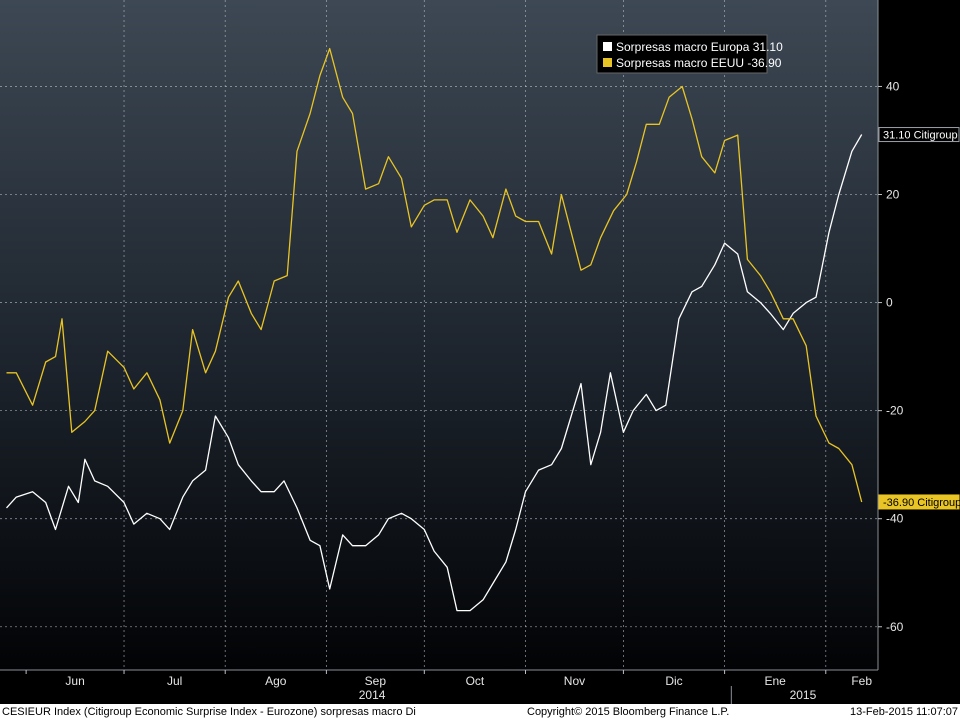 This screenshot has height=720, width=960. What do you see at coordinates (607, 46) in the screenshot?
I see `legend-swatch-europe` at bounding box center [607, 46].